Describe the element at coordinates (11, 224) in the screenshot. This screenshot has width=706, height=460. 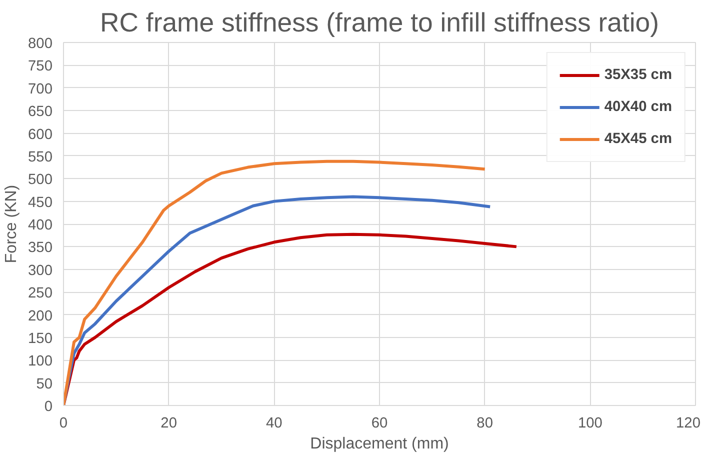
I see `y-axis-title: Force (KN)` at that location.